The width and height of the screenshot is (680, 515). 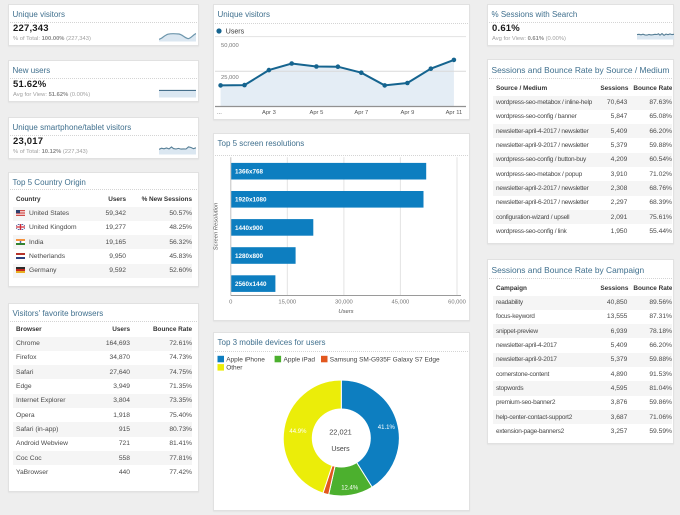 I want to click on svg-text: 25,000, so click(x=230, y=78).